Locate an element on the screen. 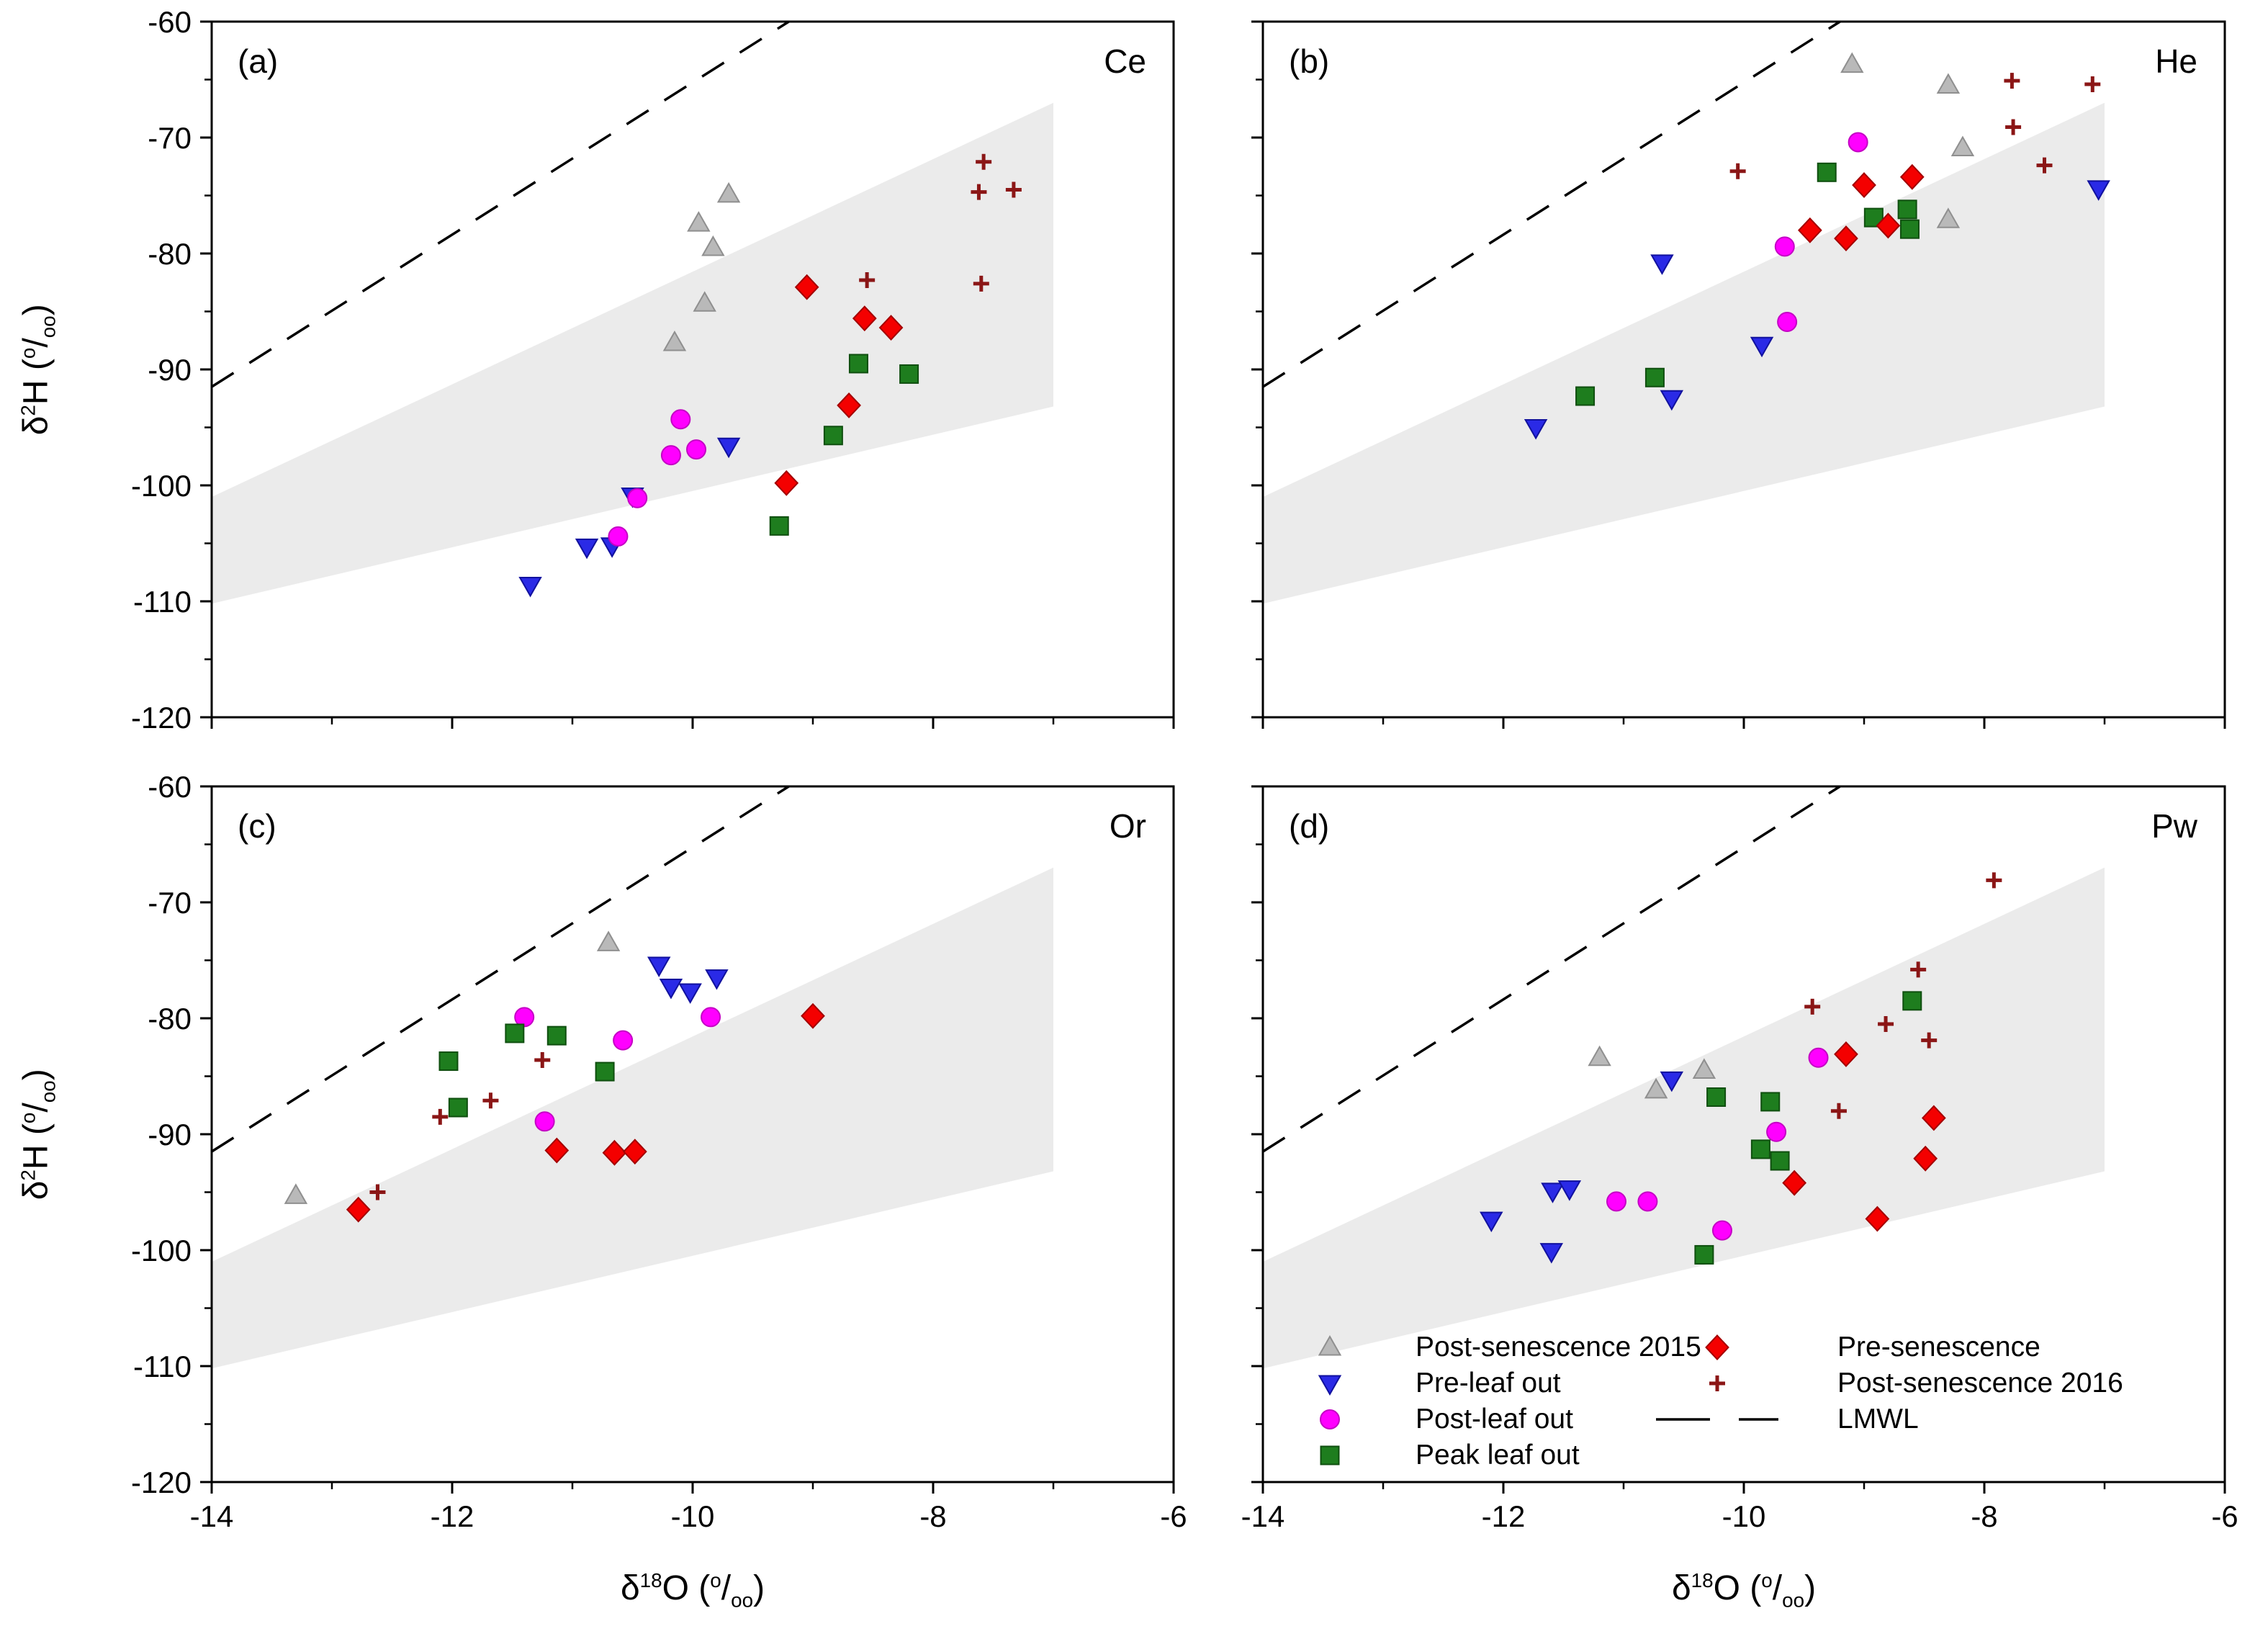  legend-label: Pre-senescence is located at coordinates (1938, 1347).